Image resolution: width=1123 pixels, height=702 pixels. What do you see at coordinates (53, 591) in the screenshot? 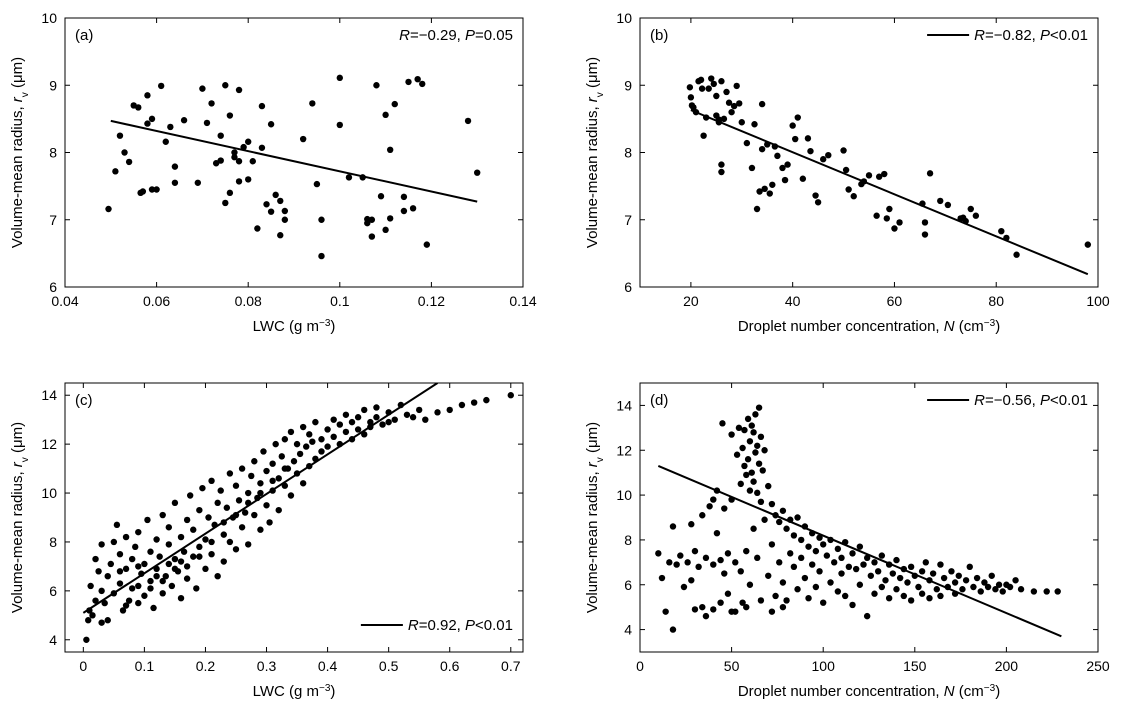
I see `y-tick-label: 6` at bounding box center [53, 591].